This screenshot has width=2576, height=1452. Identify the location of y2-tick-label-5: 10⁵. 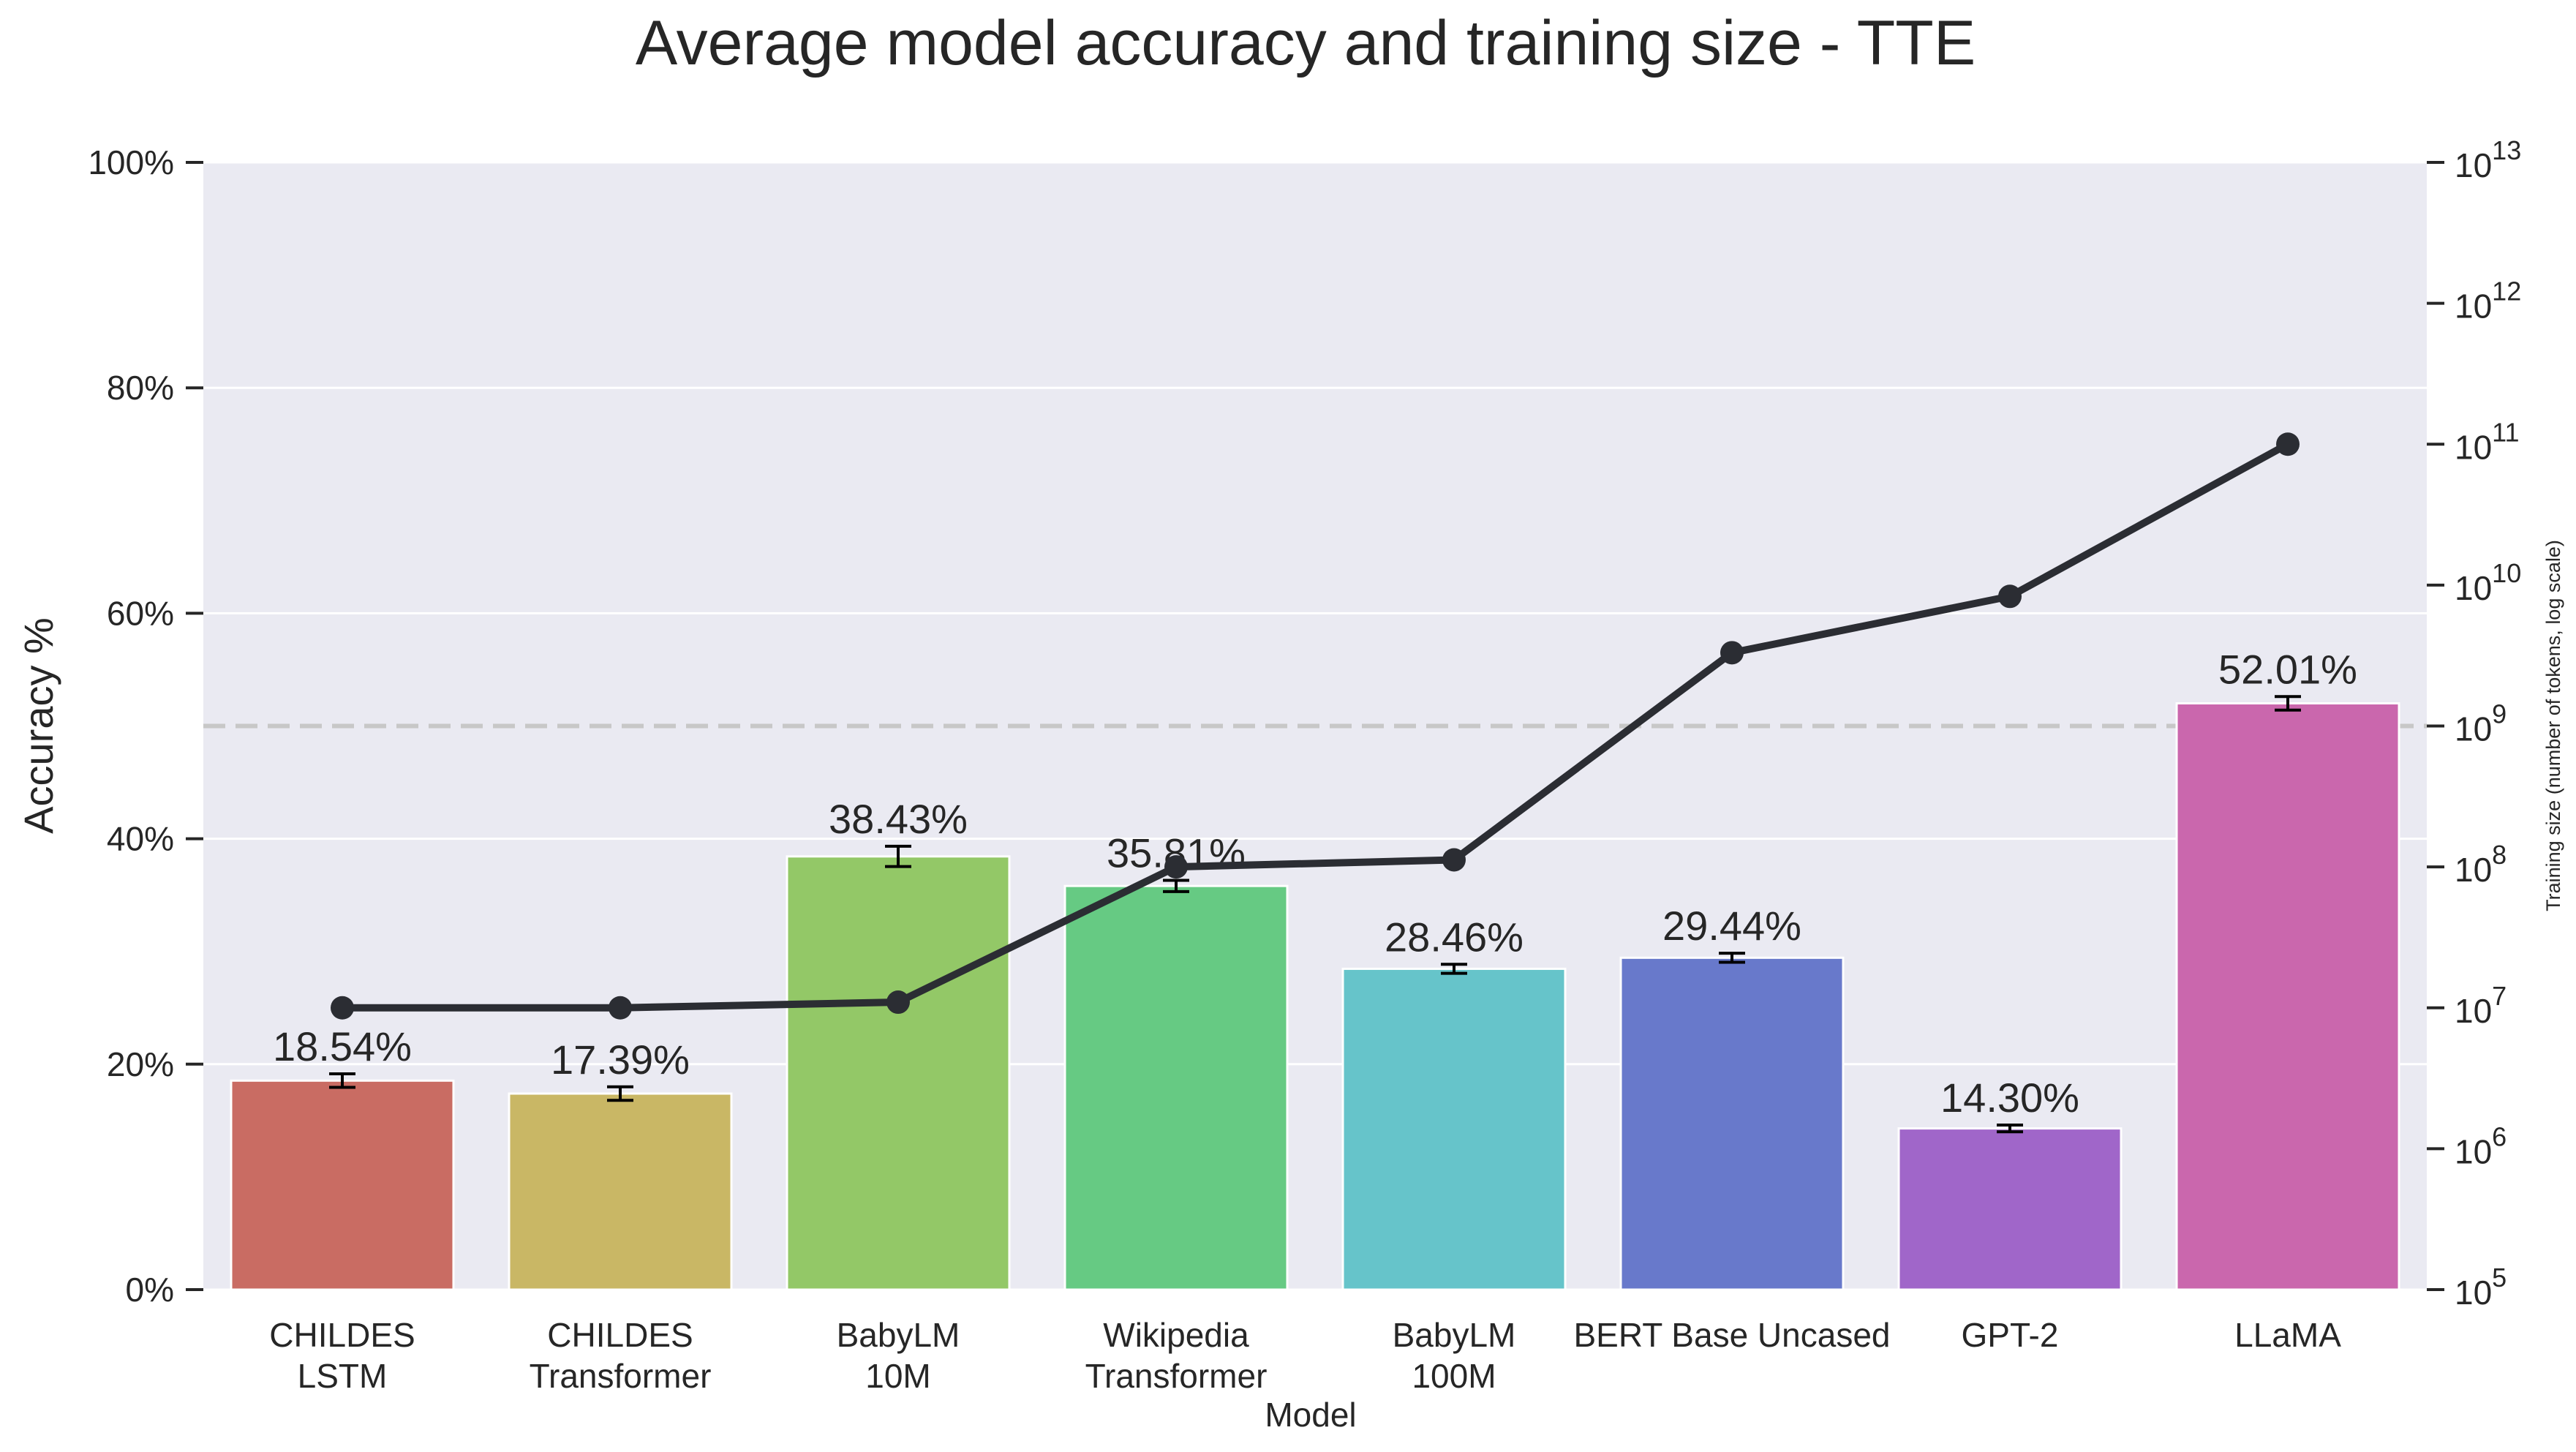
(2481, 1287).